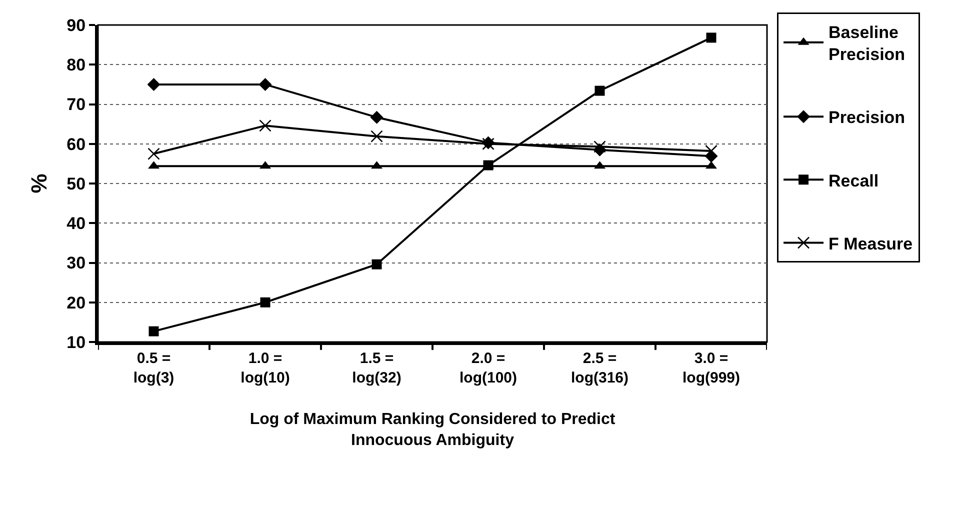 This screenshot has width=975, height=508. Describe the element at coordinates (39, 184) in the screenshot. I see `y-axis-title: %` at that location.